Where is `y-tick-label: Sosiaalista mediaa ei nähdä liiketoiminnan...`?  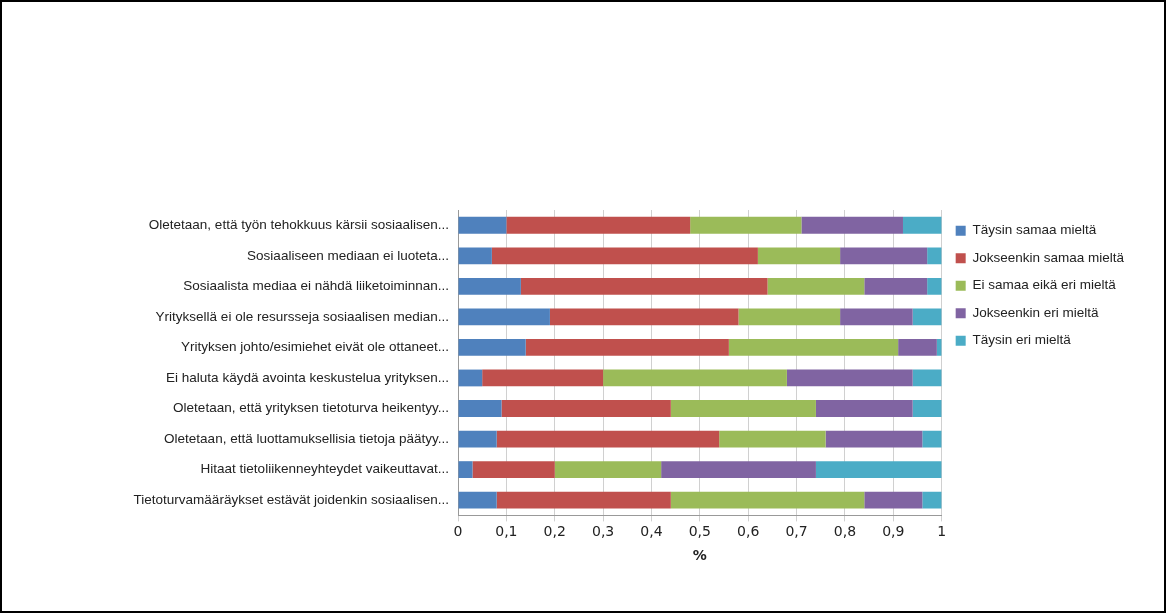
y-tick-label: Sosiaalista mediaa ei nähdä liiketoiminnan... is located at coordinates (316, 286).